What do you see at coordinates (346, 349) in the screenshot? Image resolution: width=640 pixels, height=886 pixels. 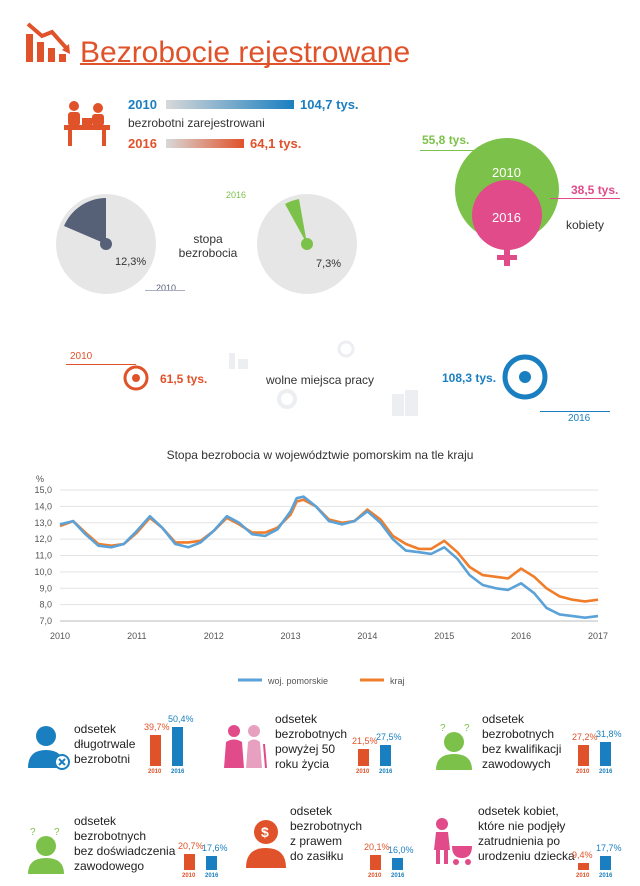 I see `faint-pin-icon` at bounding box center [346, 349].